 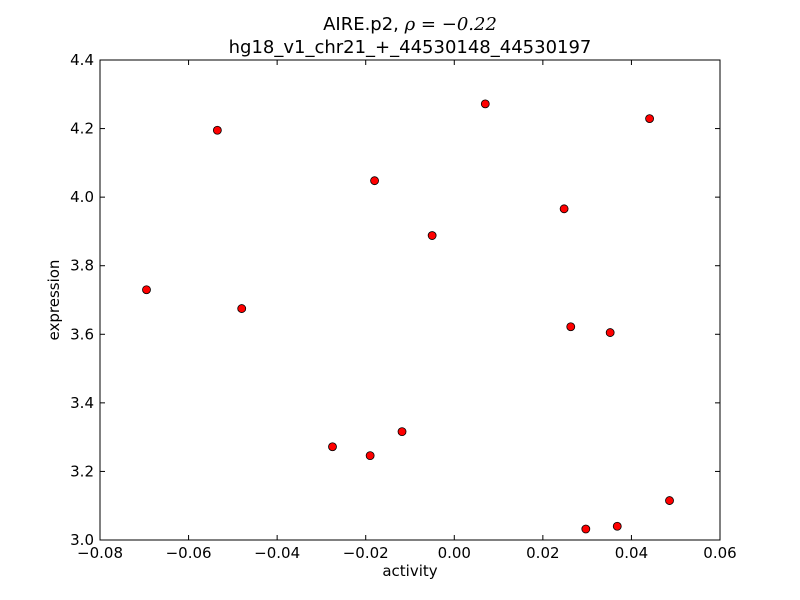 I want to click on y-tick-label: 4.2, so click(x=82, y=129).